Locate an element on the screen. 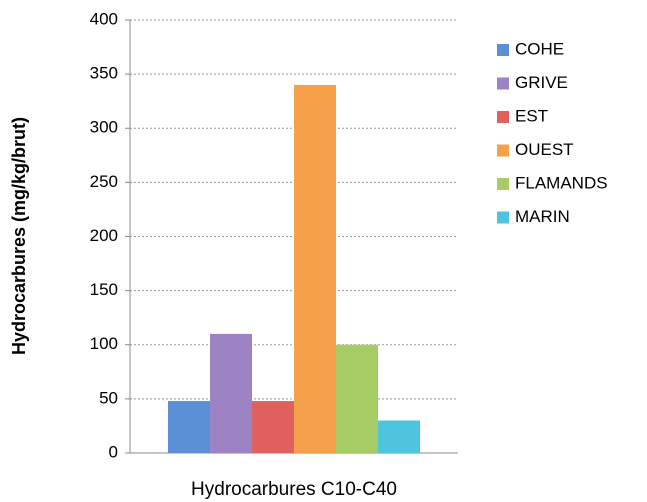 The image size is (647, 502). legend-label: MARIN is located at coordinates (542, 216).